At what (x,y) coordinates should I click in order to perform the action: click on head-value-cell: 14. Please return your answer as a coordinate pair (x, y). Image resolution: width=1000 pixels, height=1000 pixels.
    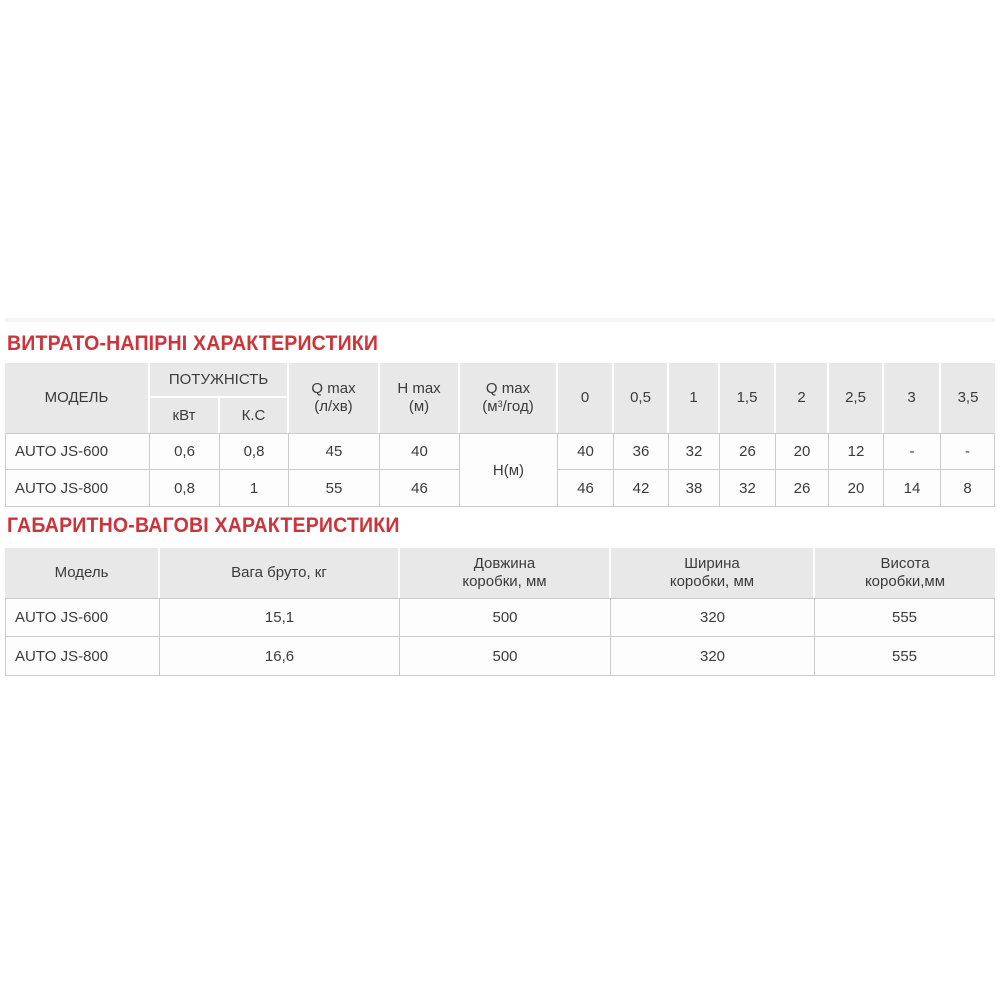
    Looking at the image, I should click on (912, 488).